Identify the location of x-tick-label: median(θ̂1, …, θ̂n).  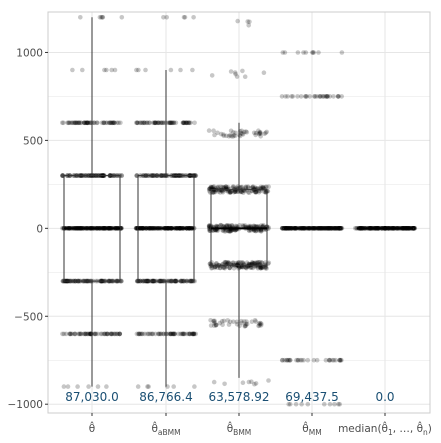
(385, 429).